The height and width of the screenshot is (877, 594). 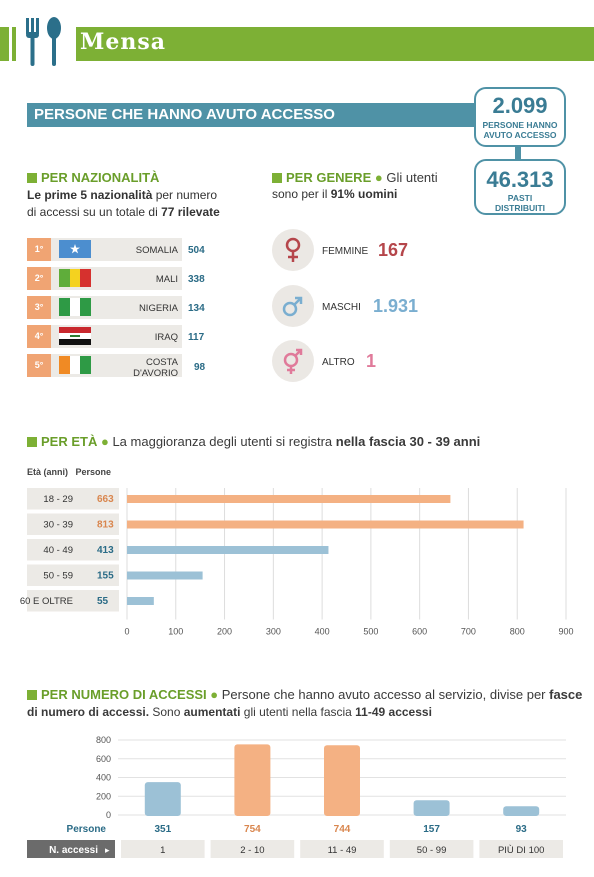 I want to click on people-count: 2.099, so click(x=520, y=105).